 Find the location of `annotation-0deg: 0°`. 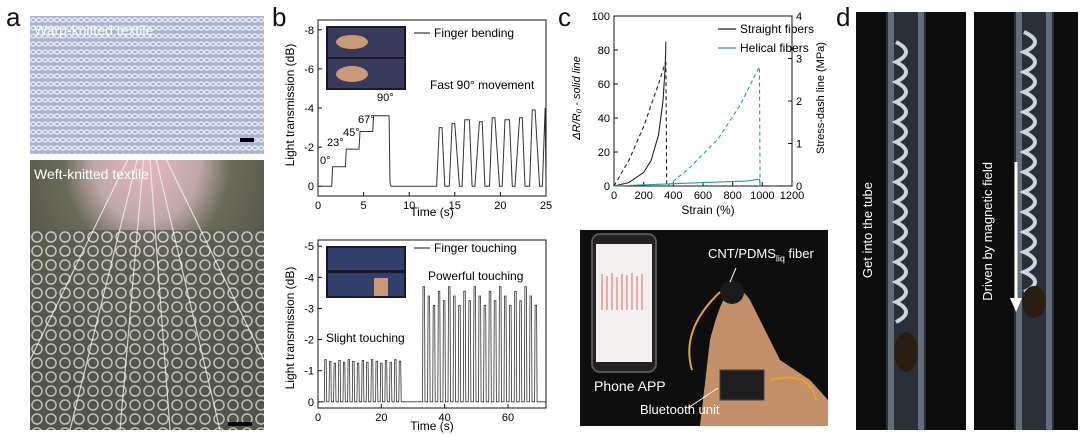

annotation-0deg: 0° is located at coordinates (325, 161).